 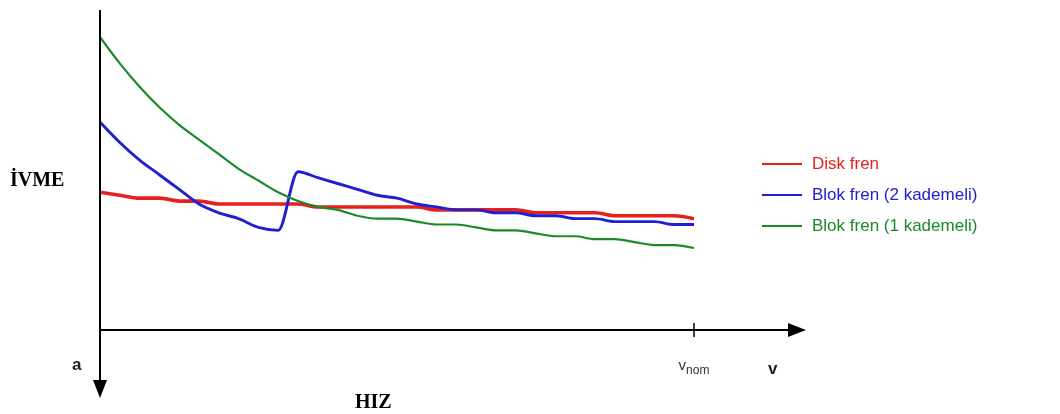 I want to click on text: v$_{nom}$, so click(x=694, y=366).